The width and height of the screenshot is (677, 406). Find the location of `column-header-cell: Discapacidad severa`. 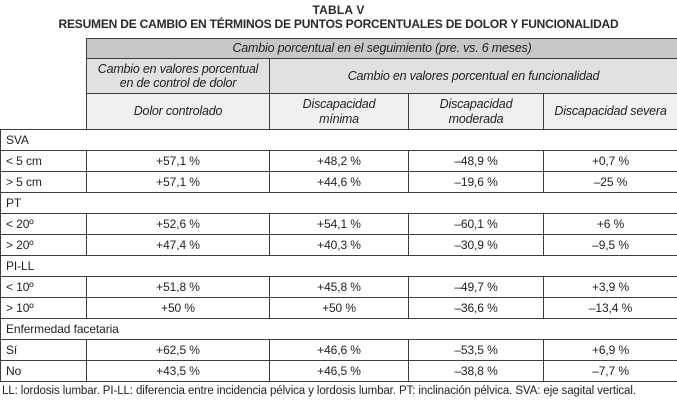

column-header-cell: Discapacidad severa is located at coordinates (609, 111).